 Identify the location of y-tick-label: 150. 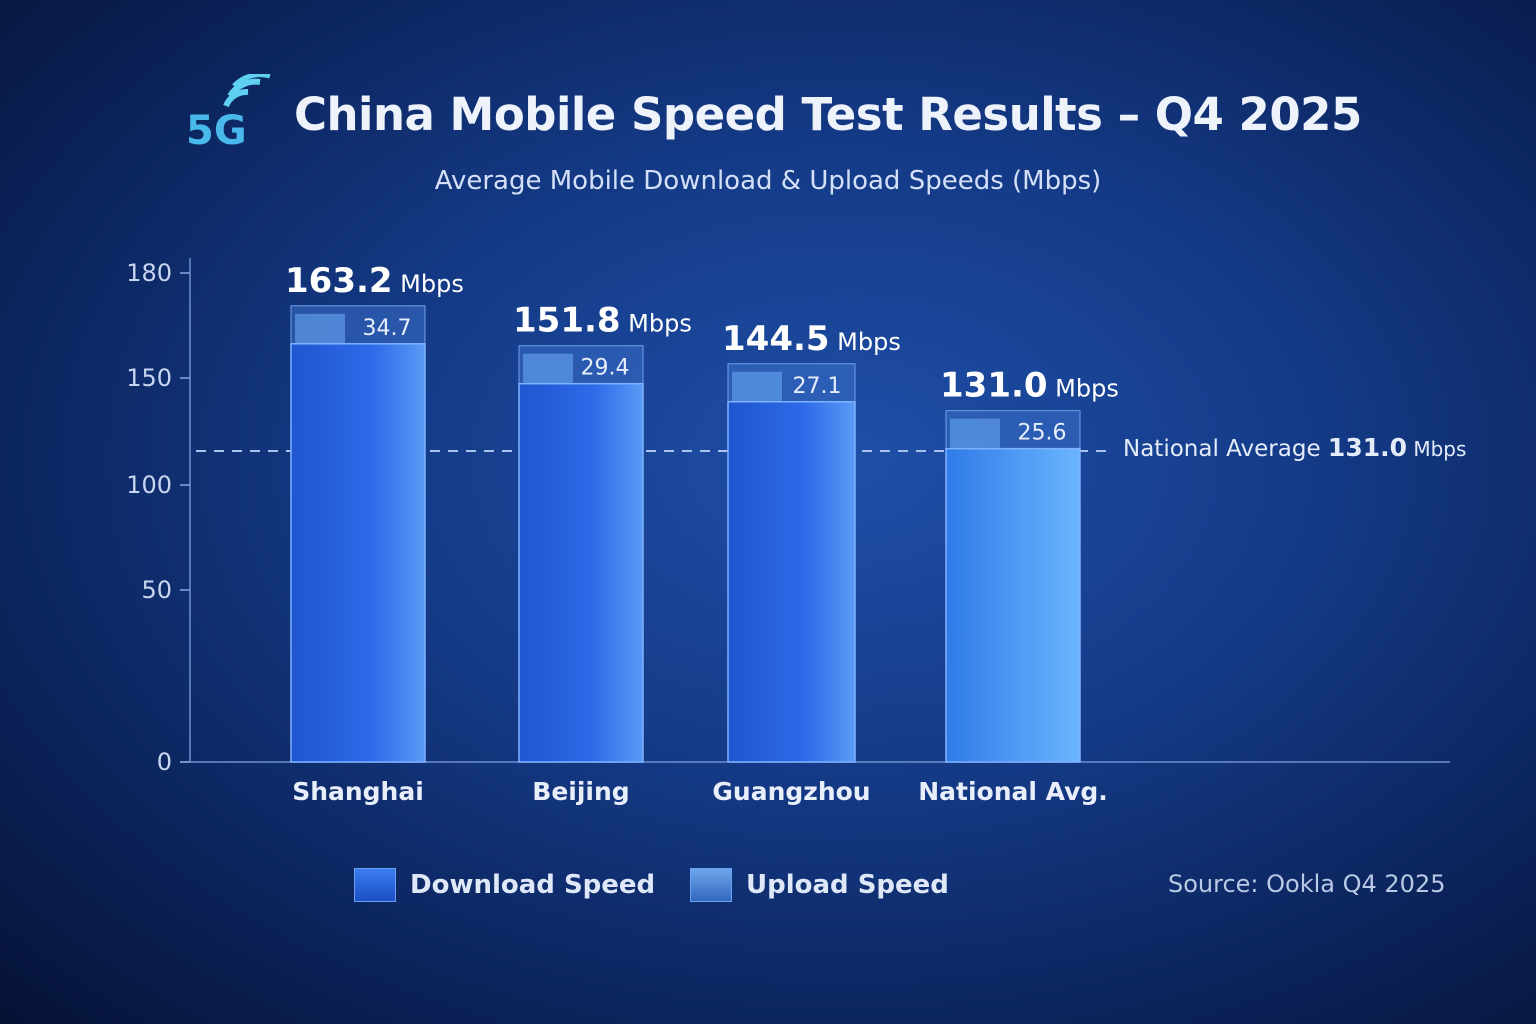
(149, 378).